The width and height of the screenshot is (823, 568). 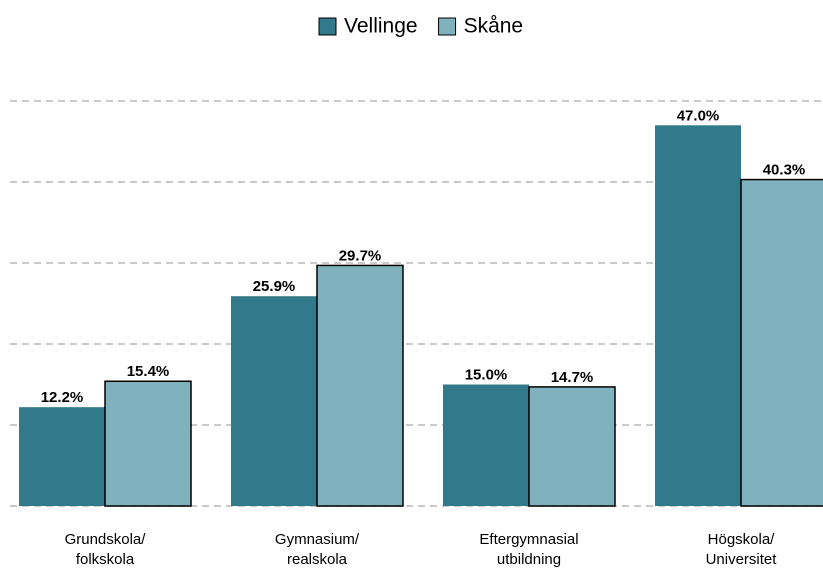 What do you see at coordinates (360, 255) in the screenshot?
I see `value-label: 29.7%` at bounding box center [360, 255].